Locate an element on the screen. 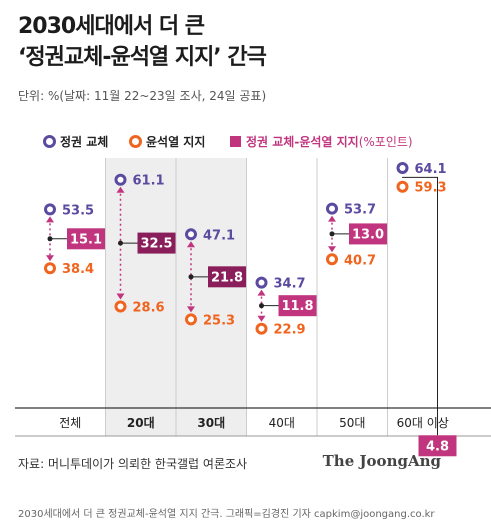 This screenshot has height=532, width=491. legend-item-regime: 정권 교체 is located at coordinates (75, 141).